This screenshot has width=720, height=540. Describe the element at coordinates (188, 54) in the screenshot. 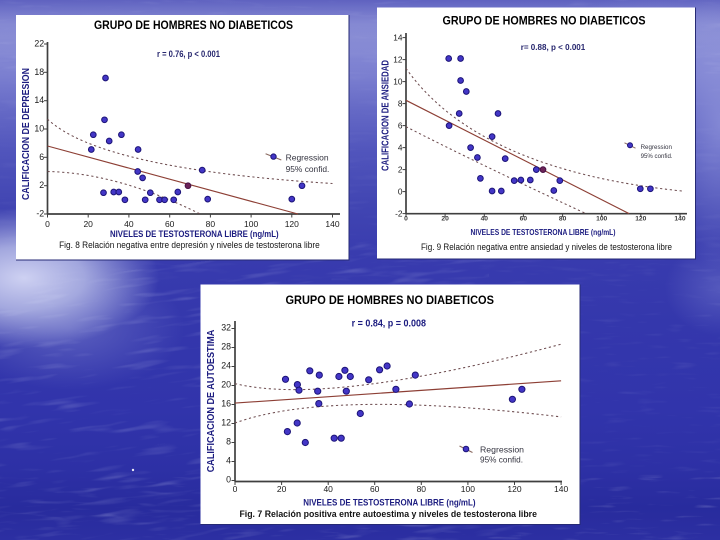

I see `svg-text: r = 0.76, p < 0.001` at that location.